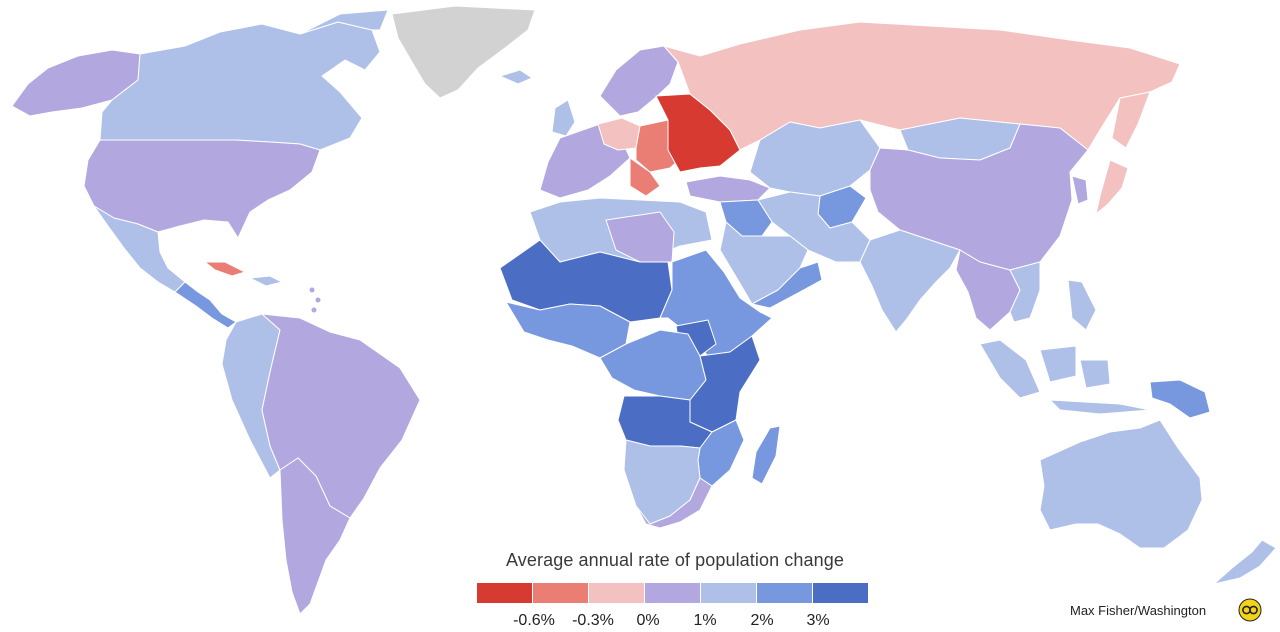 The height and width of the screenshot is (632, 1280). I want to click on region-cuba, so click(225, 269).